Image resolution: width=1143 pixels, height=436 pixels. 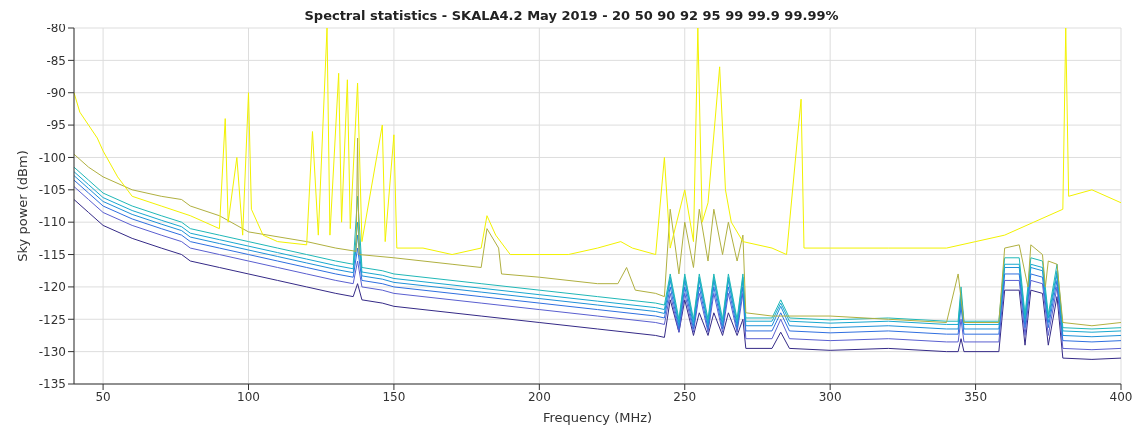 I want to click on y-tick-label: -130, so click(x=52, y=351).